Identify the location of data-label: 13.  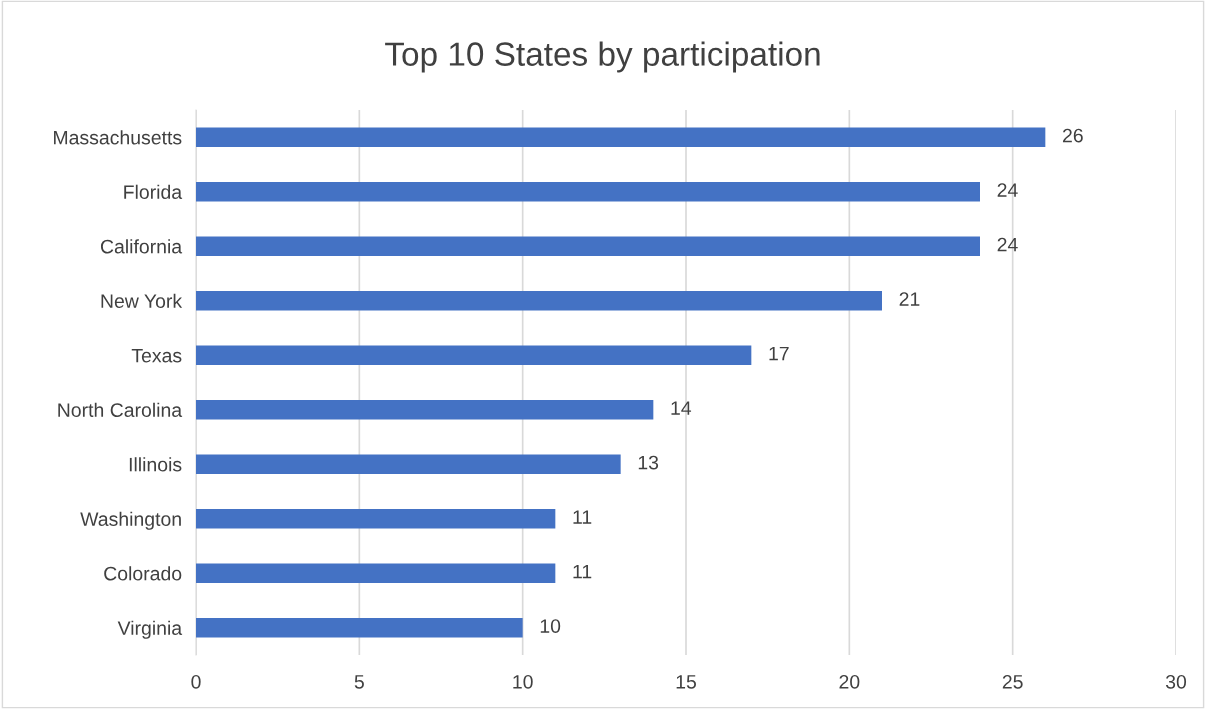
(648, 462).